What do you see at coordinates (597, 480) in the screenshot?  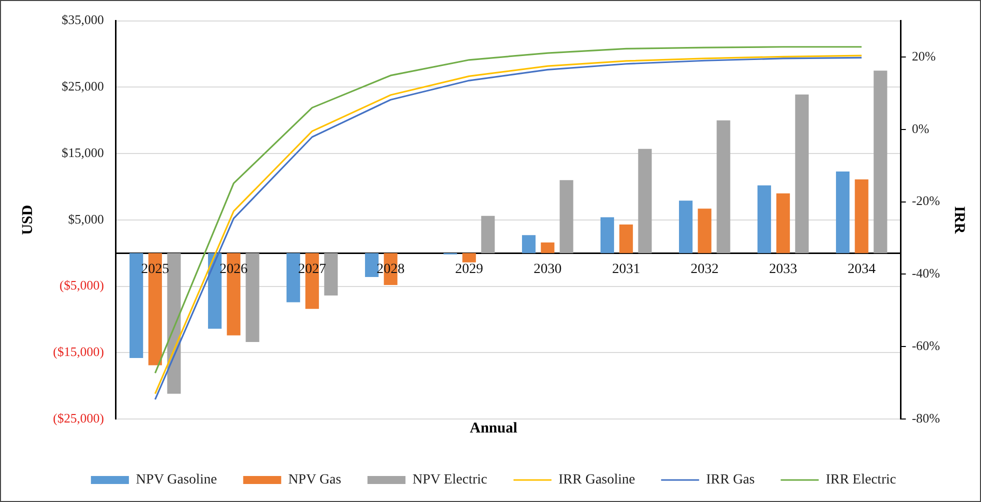 I see `legend-label: IRR Gasoline` at bounding box center [597, 480].